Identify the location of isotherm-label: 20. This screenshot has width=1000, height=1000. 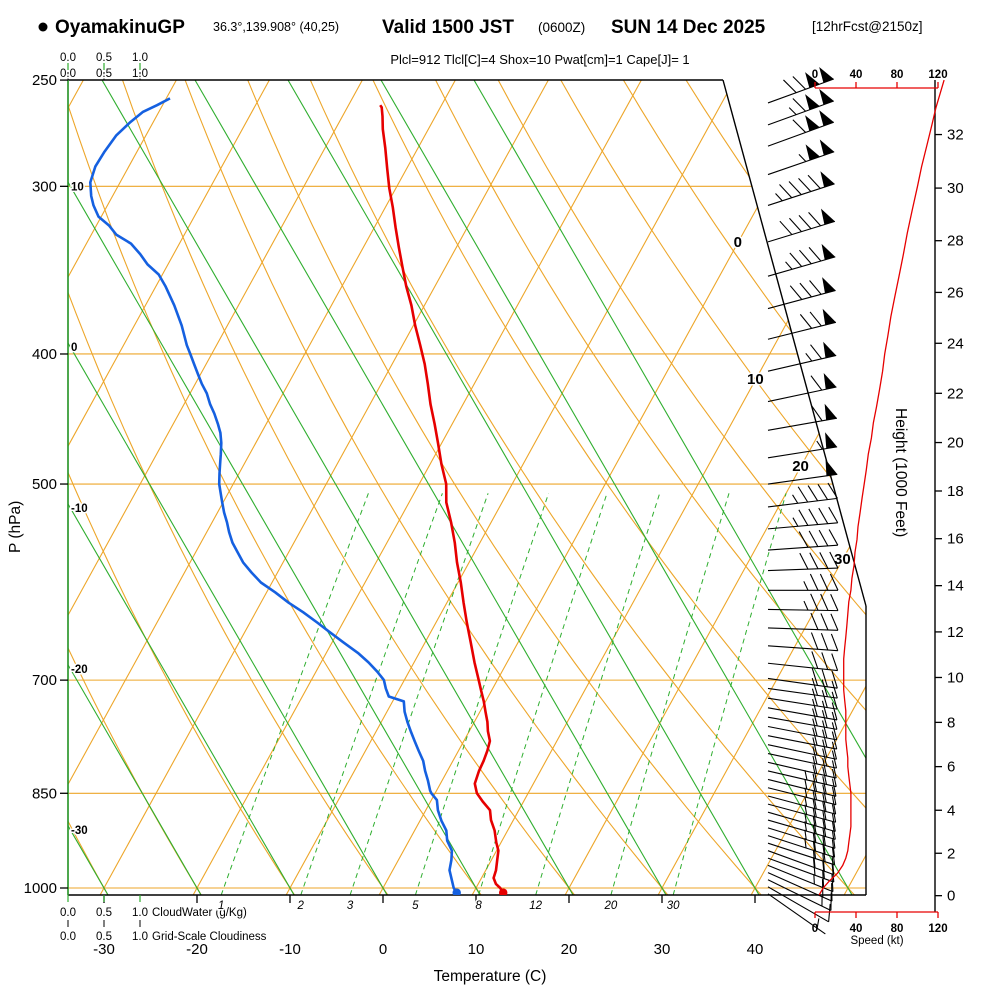
(800, 466).